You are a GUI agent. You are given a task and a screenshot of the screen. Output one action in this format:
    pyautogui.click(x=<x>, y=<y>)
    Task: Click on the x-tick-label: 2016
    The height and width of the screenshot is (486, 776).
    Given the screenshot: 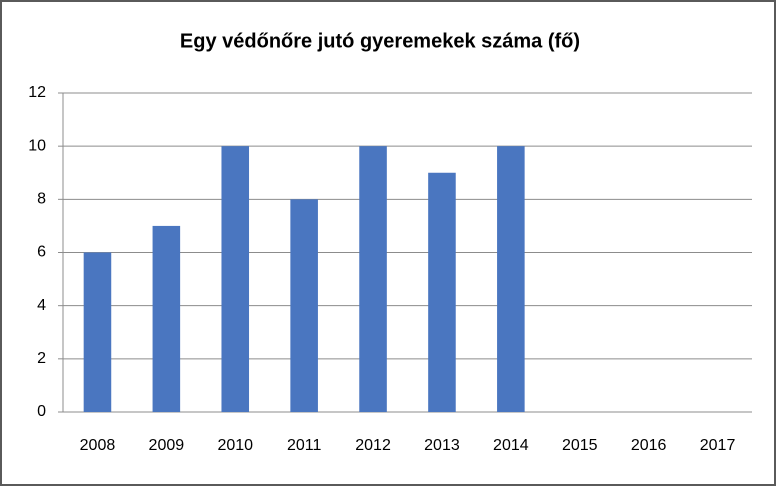 What is the action you would take?
    pyautogui.click(x=649, y=445)
    